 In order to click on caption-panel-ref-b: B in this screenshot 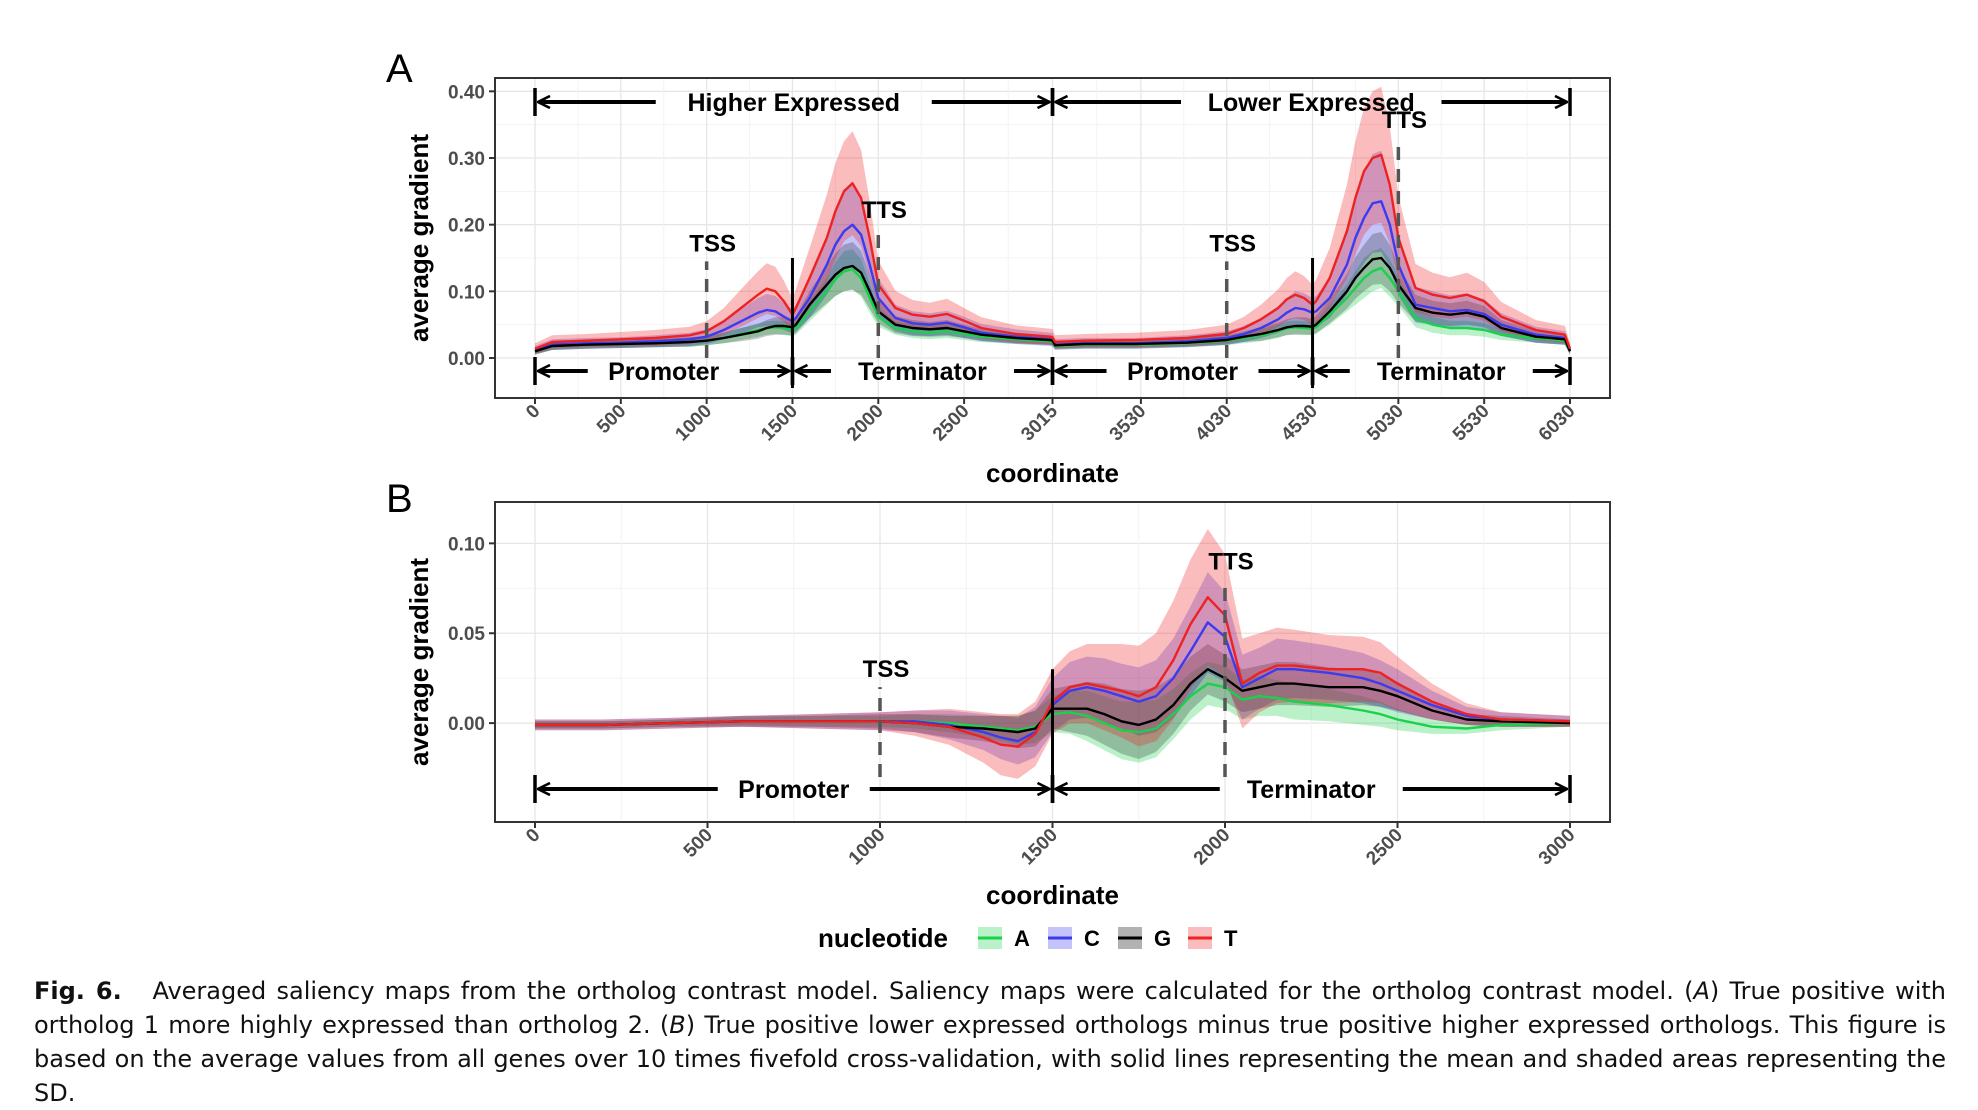, I will do `click(677, 1025)`.